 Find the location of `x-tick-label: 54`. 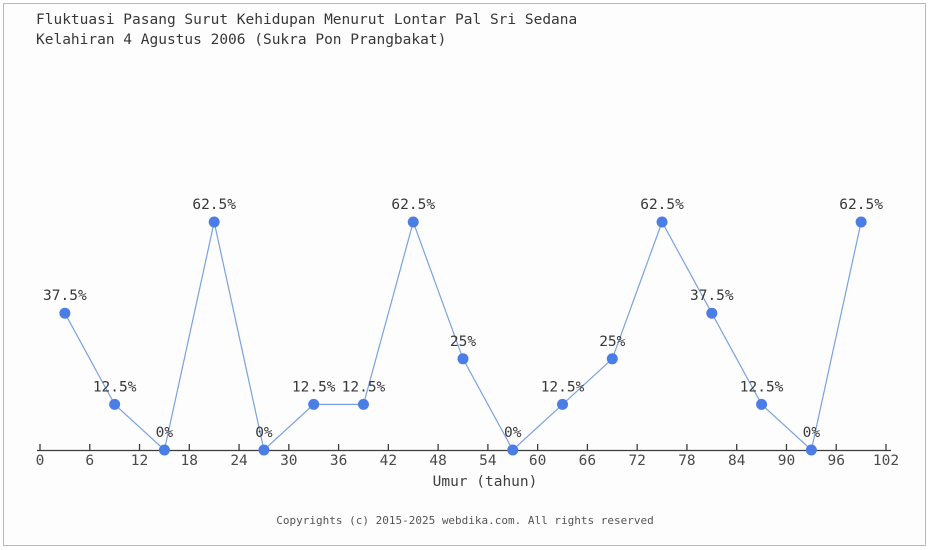

x-tick-label: 54 is located at coordinates (488, 461).